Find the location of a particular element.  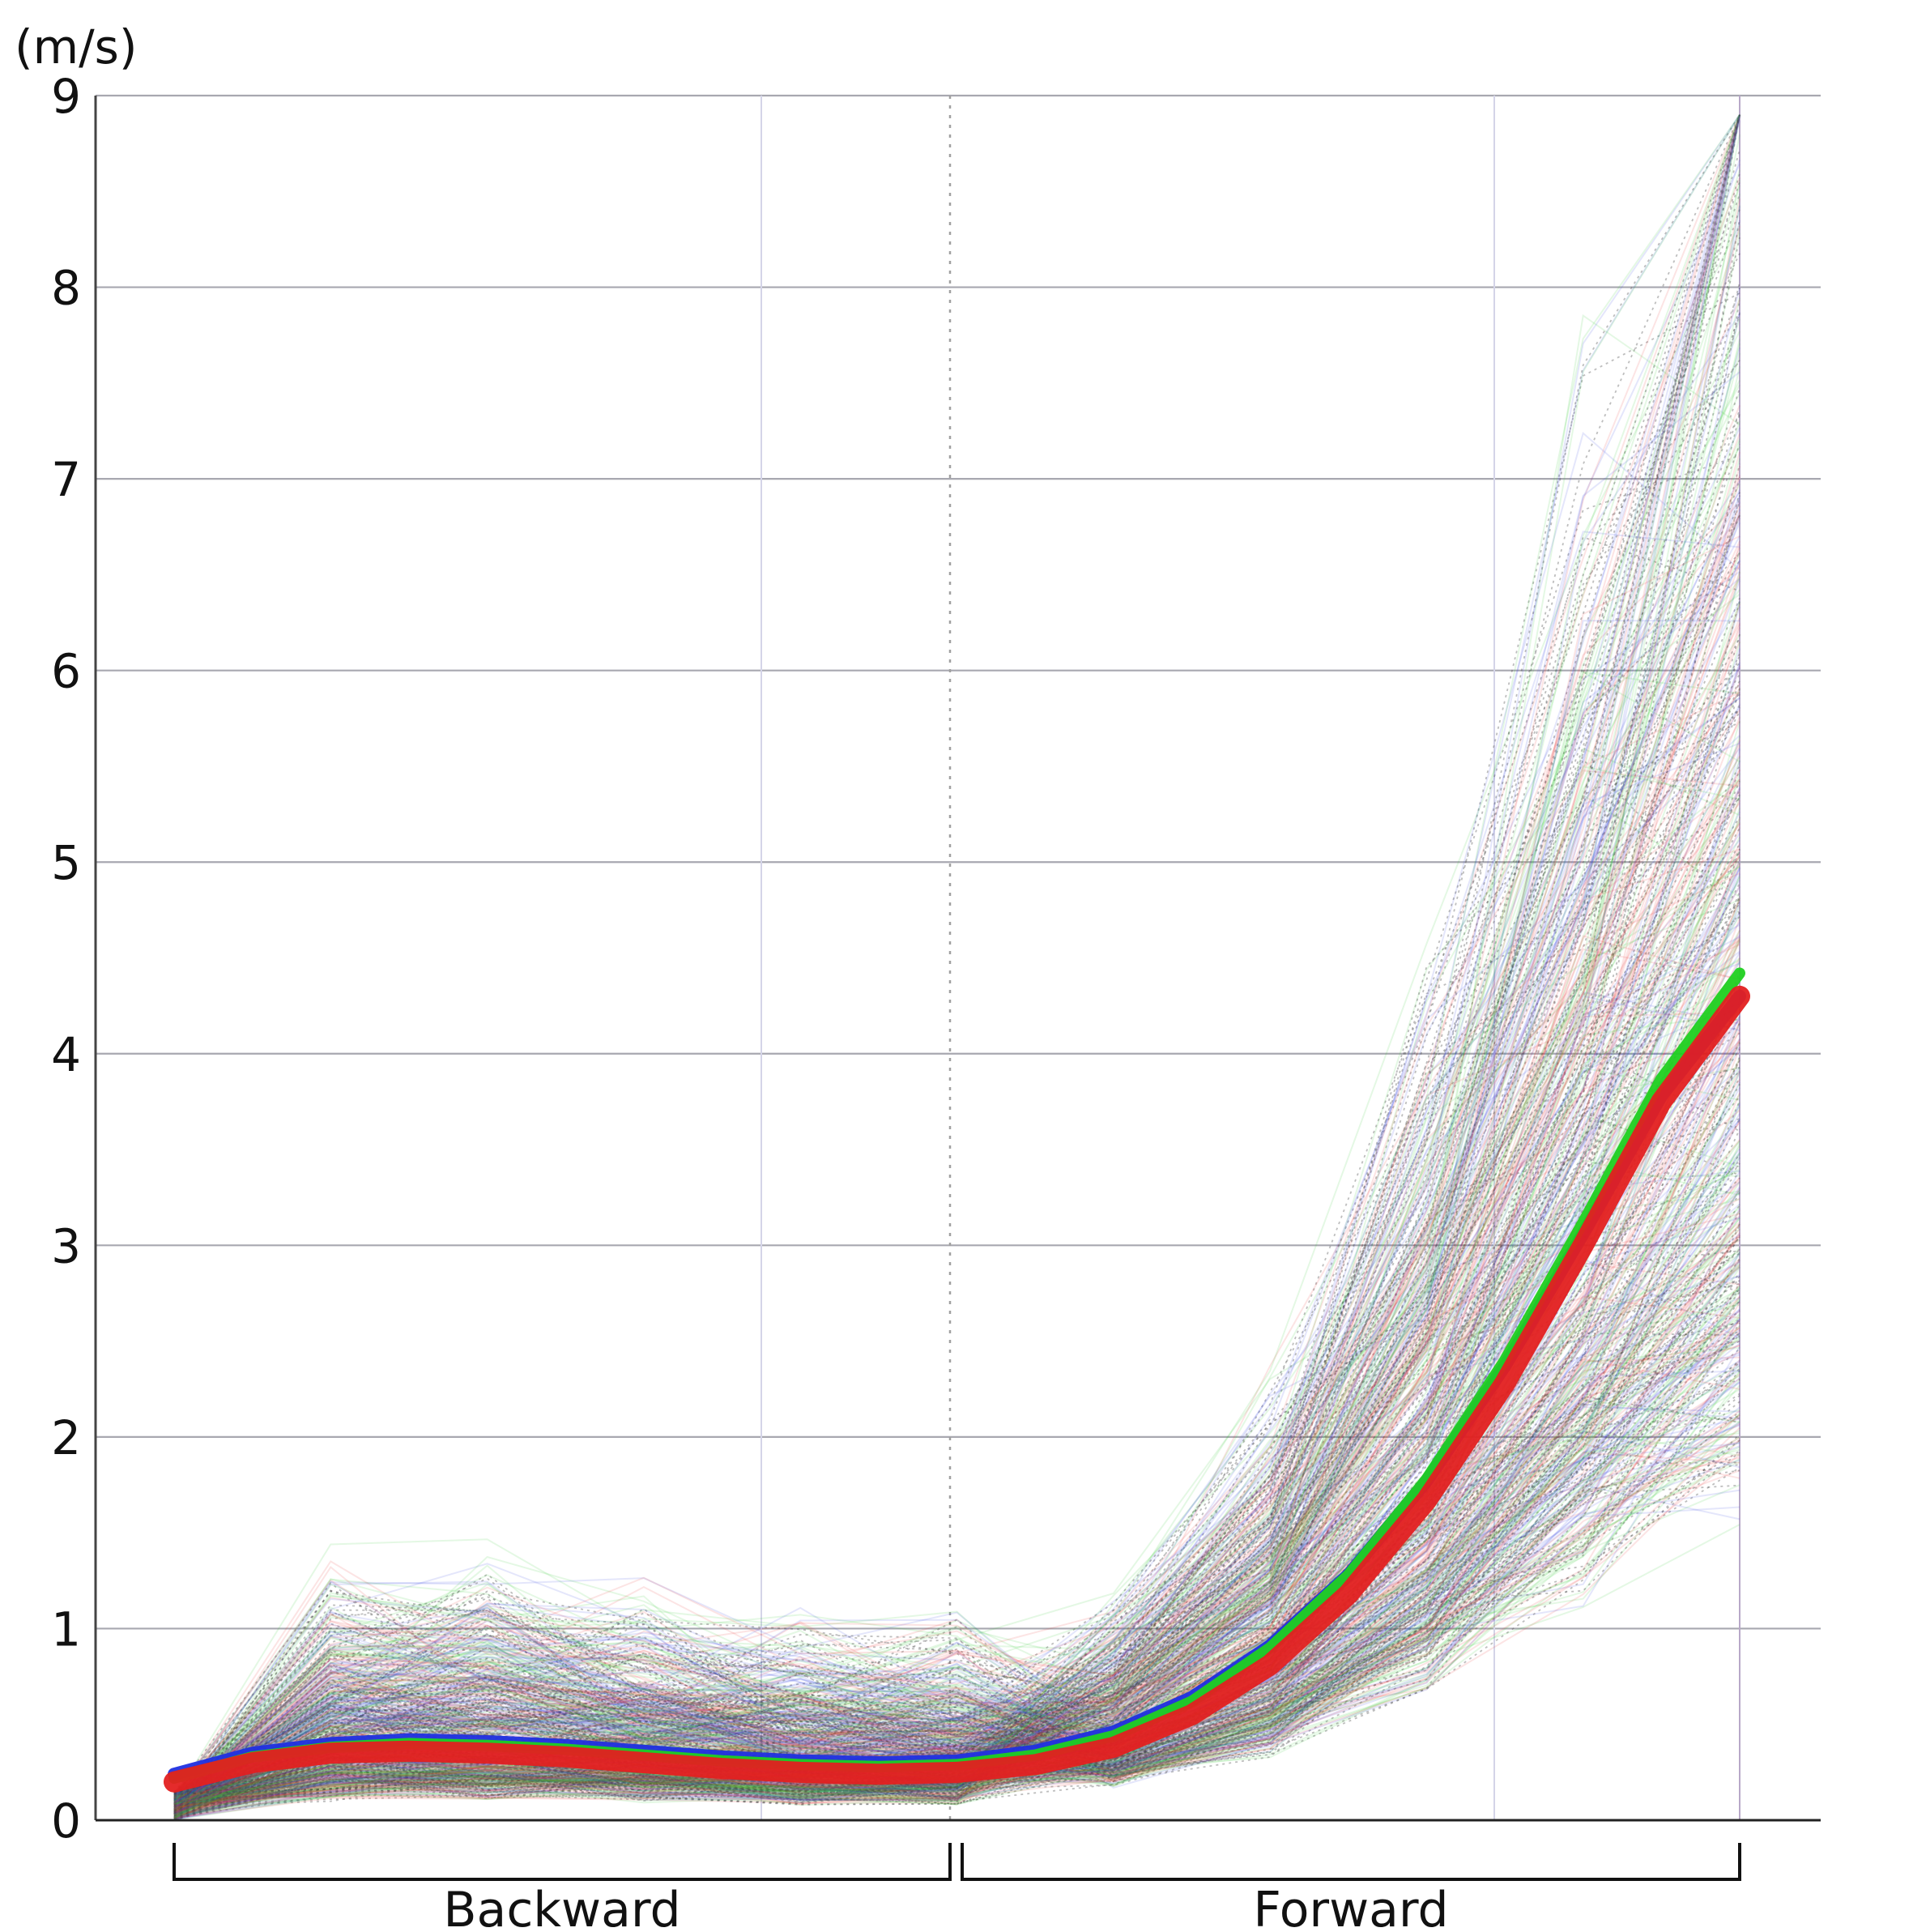

y-tick-label: 4 is located at coordinates (66, 1055).